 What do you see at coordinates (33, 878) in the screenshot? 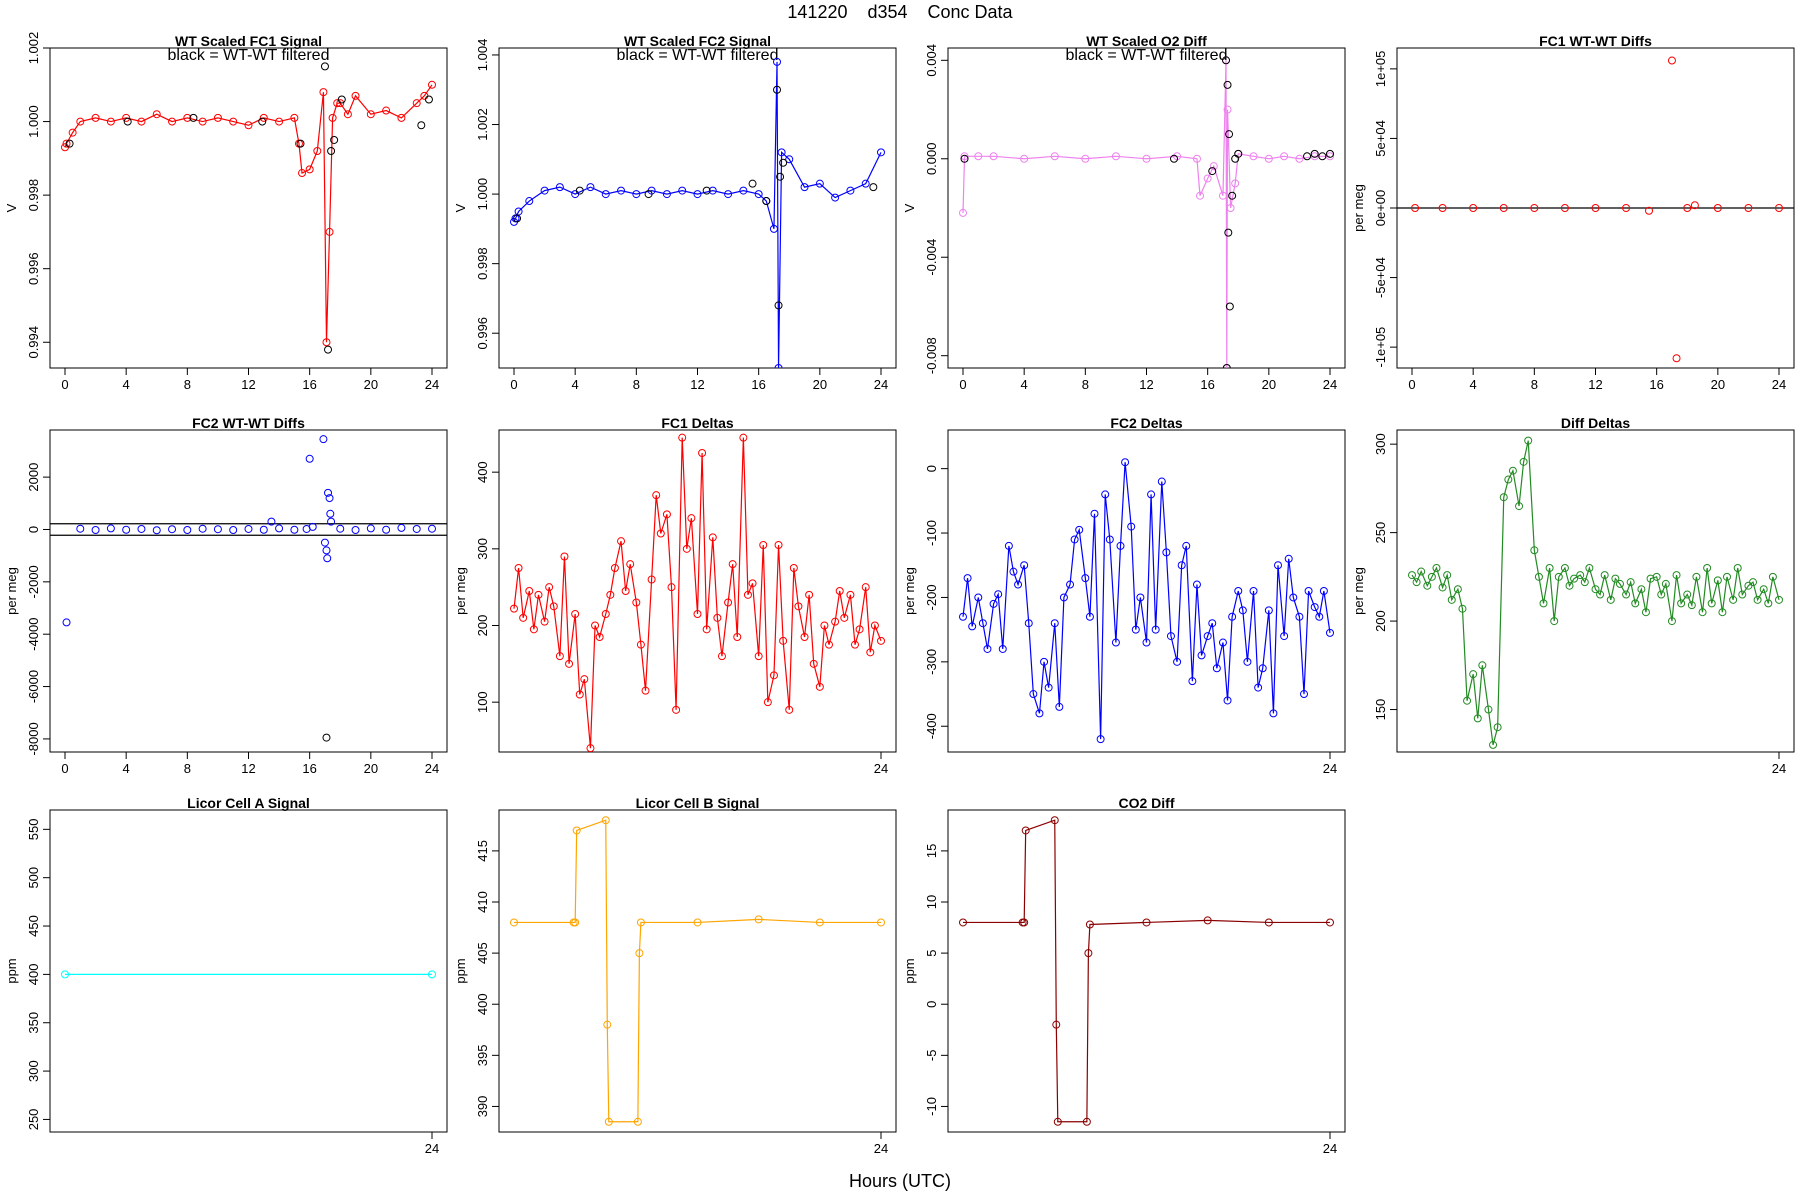
I see `y-tick-label: 500` at bounding box center [33, 878].